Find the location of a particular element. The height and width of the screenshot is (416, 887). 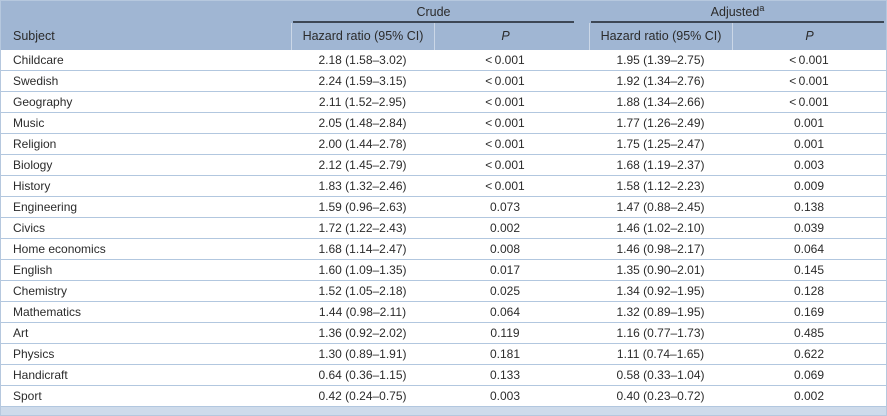

column-group-crude-label: Crude is located at coordinates (433, 12).